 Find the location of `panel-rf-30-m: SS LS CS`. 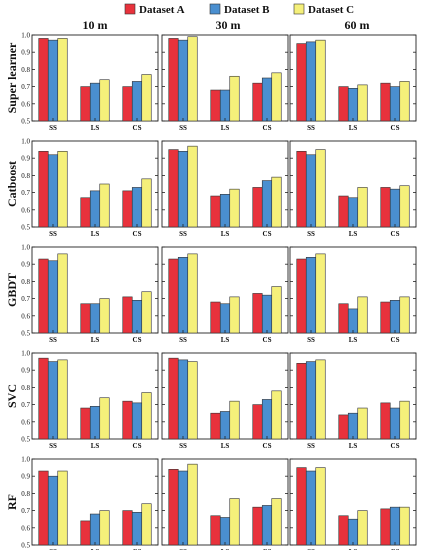

panel-rf-30-m: SS LS CS is located at coordinates (225, 504).